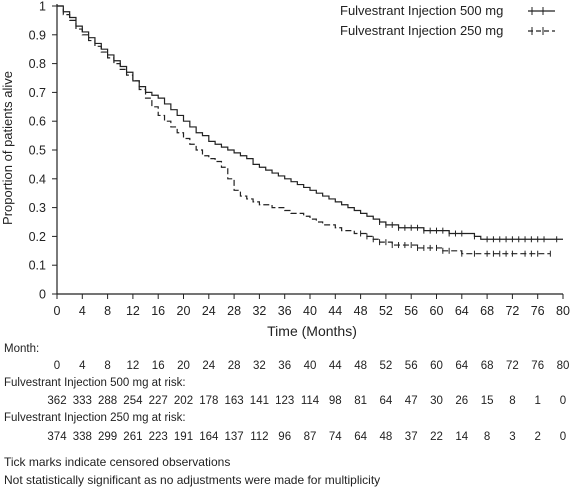 This screenshot has width=571, height=488. What do you see at coordinates (183, 401) in the screenshot?
I see `risk-value-500mg: 202` at bounding box center [183, 401].